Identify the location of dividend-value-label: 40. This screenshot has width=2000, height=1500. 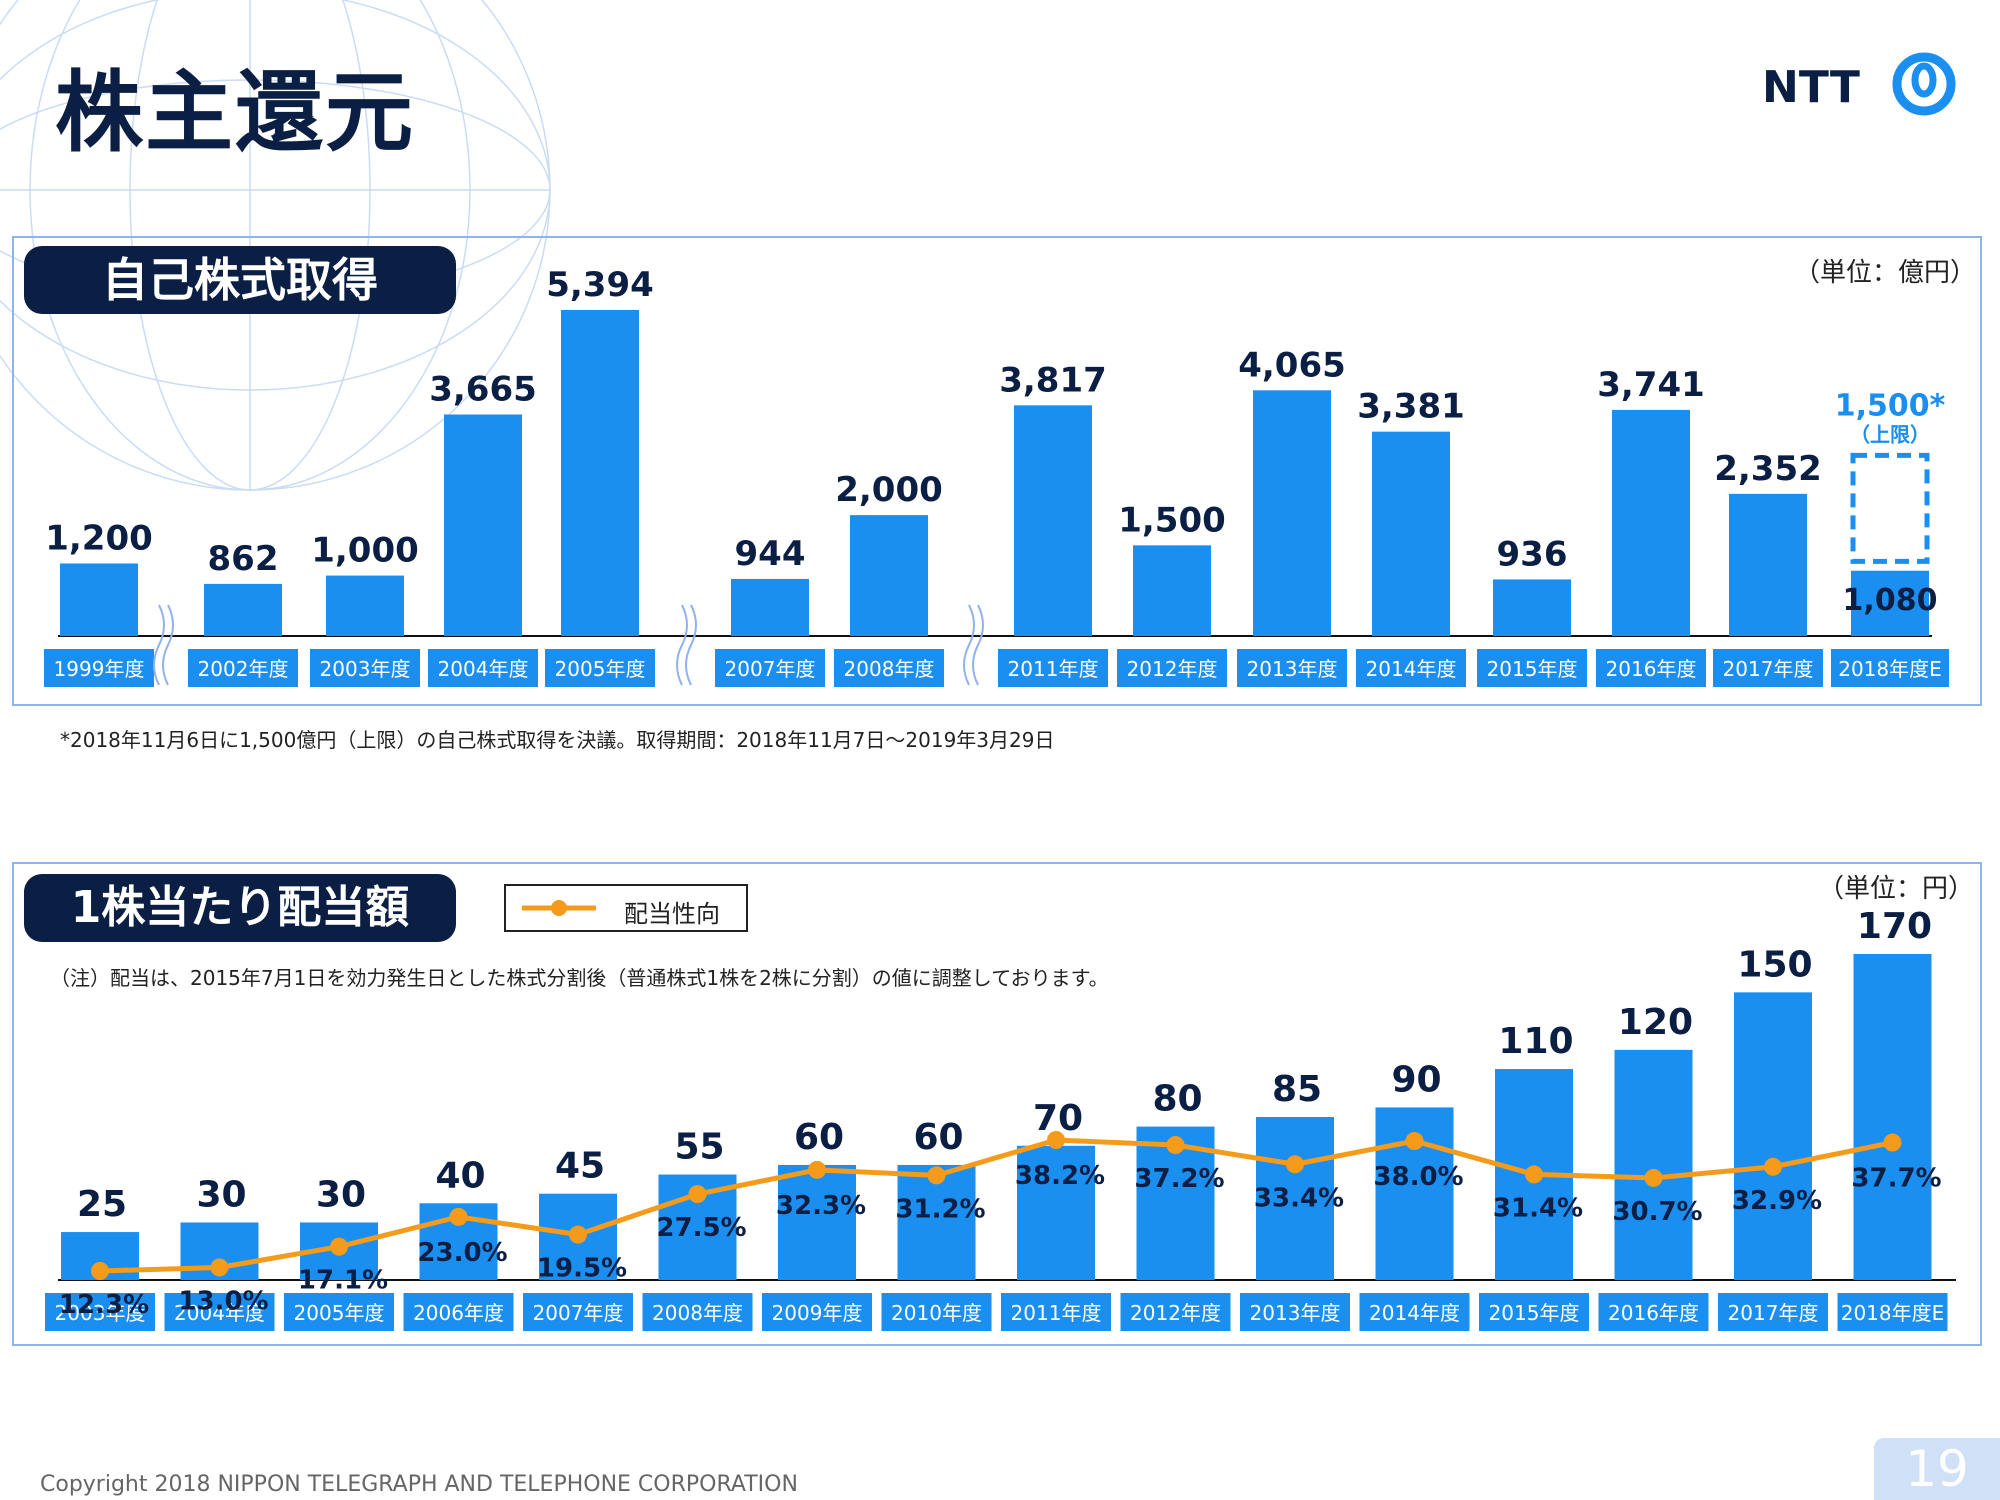
(460, 1175).